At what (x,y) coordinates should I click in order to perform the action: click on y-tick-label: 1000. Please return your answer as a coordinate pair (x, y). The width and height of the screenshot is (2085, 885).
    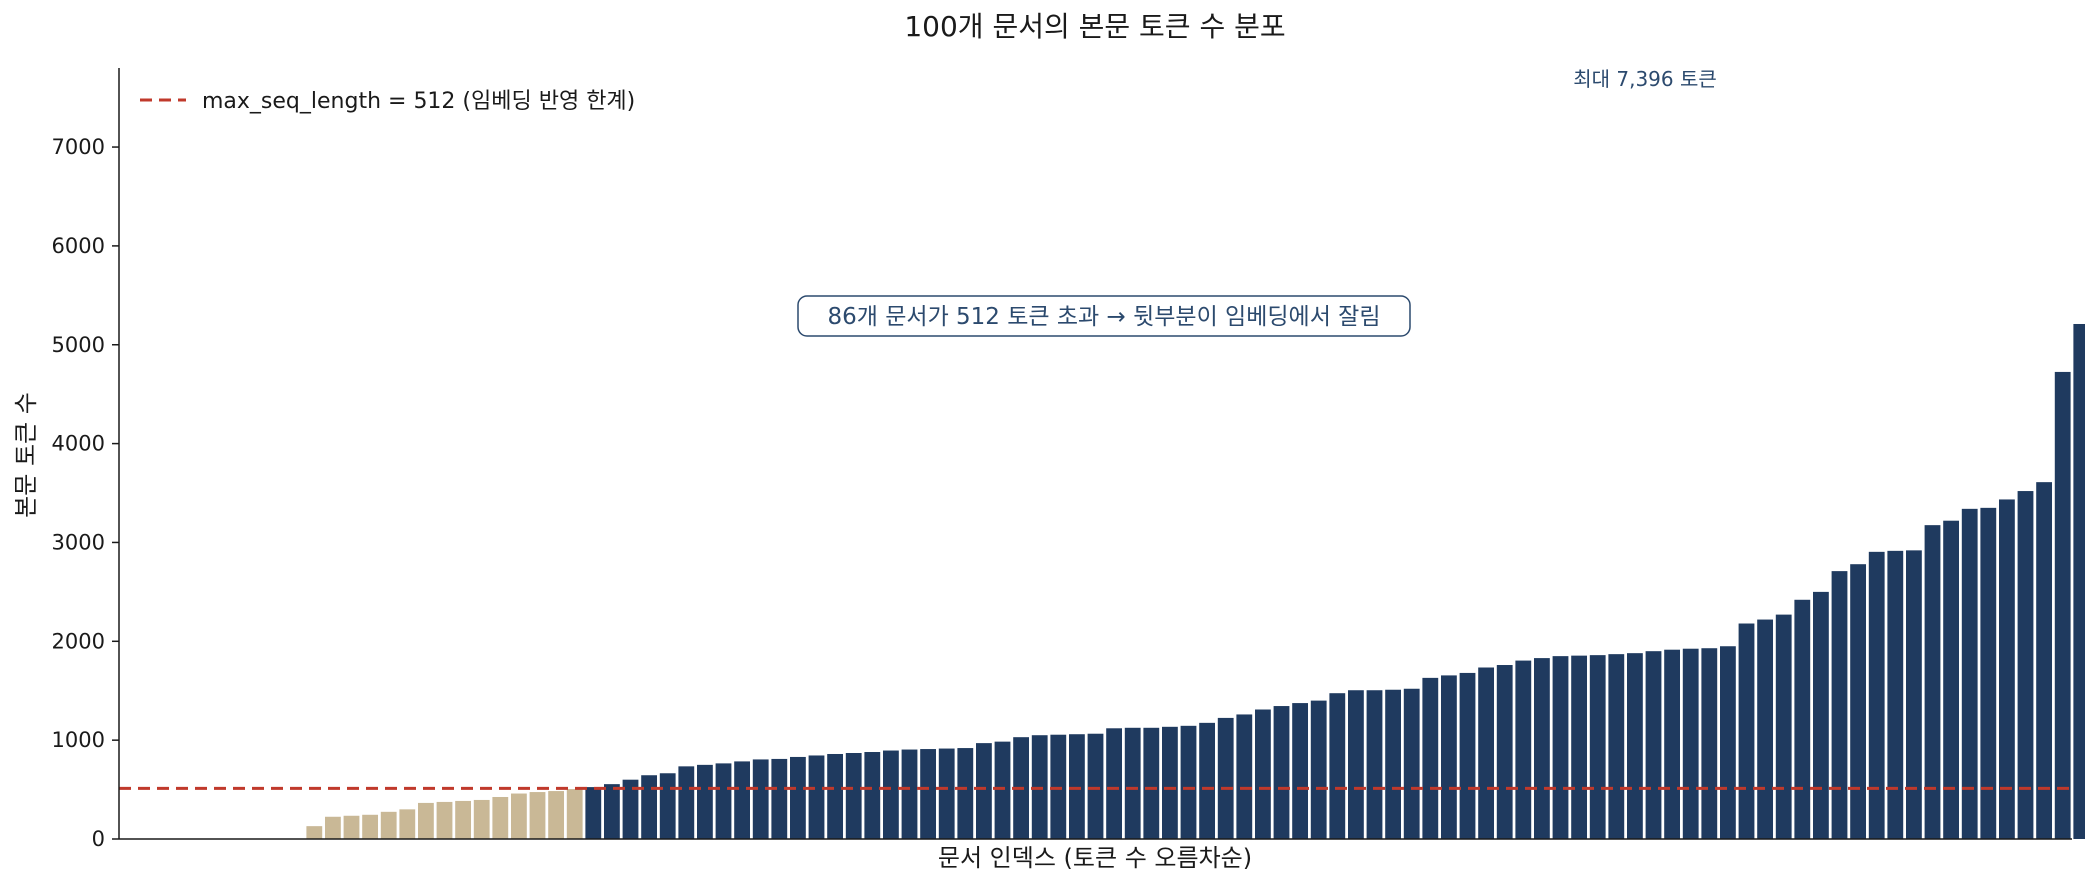
    Looking at the image, I should click on (78, 740).